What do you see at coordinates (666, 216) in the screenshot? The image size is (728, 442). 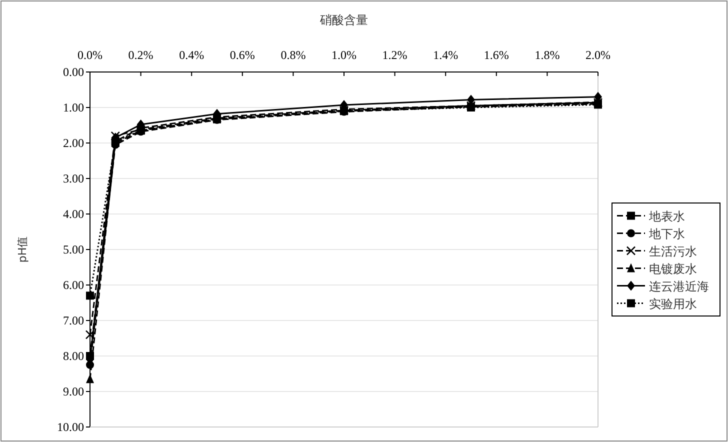 I see `legend-label: 地表水` at bounding box center [666, 216].